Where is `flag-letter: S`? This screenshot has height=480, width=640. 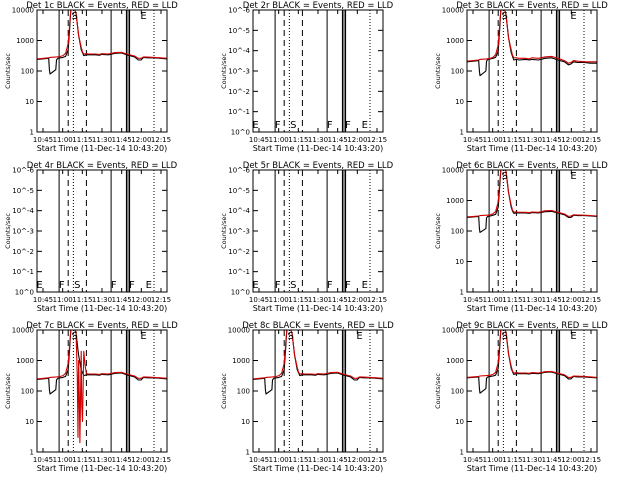
flag-letter: S is located at coordinates (293, 125).